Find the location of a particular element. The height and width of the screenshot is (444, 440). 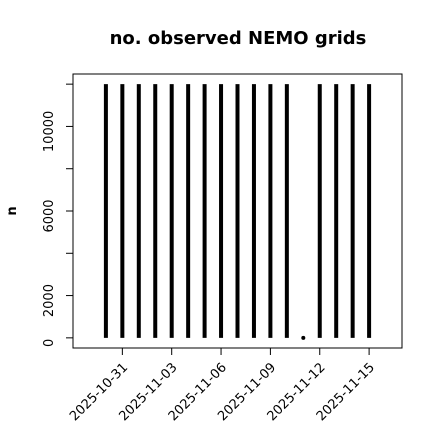

bar-line is located at coordinates (303, 337).